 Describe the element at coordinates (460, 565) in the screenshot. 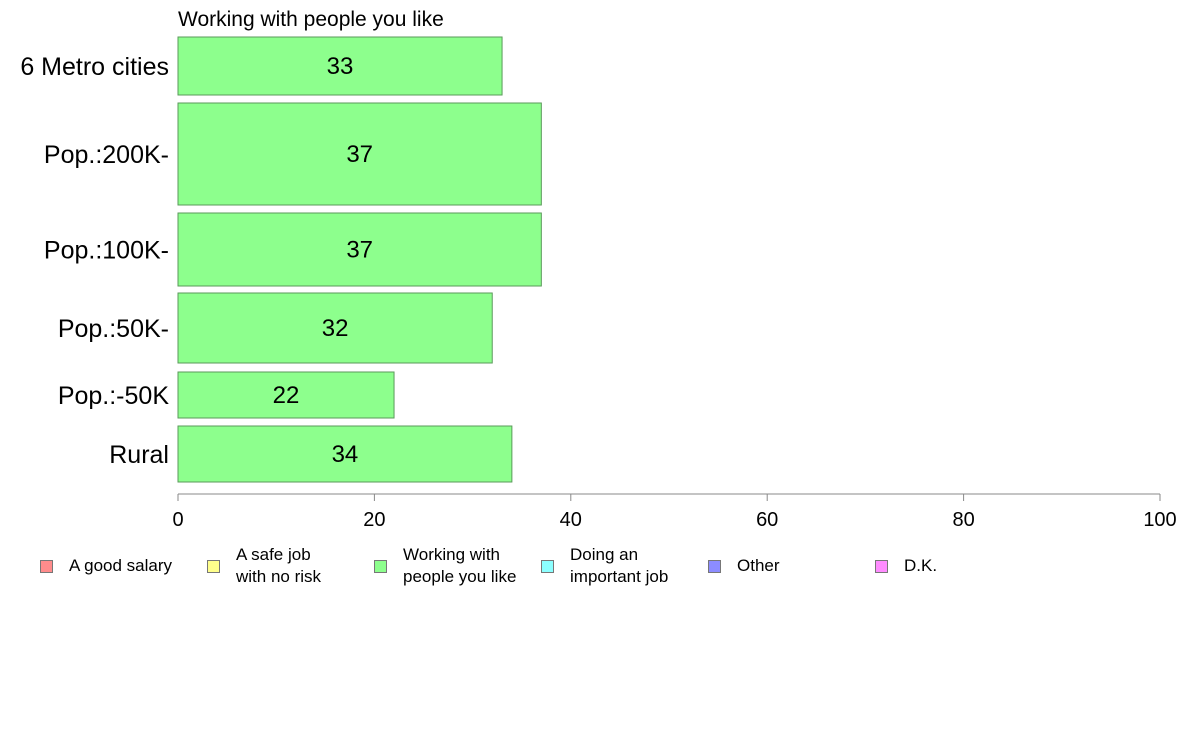

I see `legend-label: Working with people you like` at that location.